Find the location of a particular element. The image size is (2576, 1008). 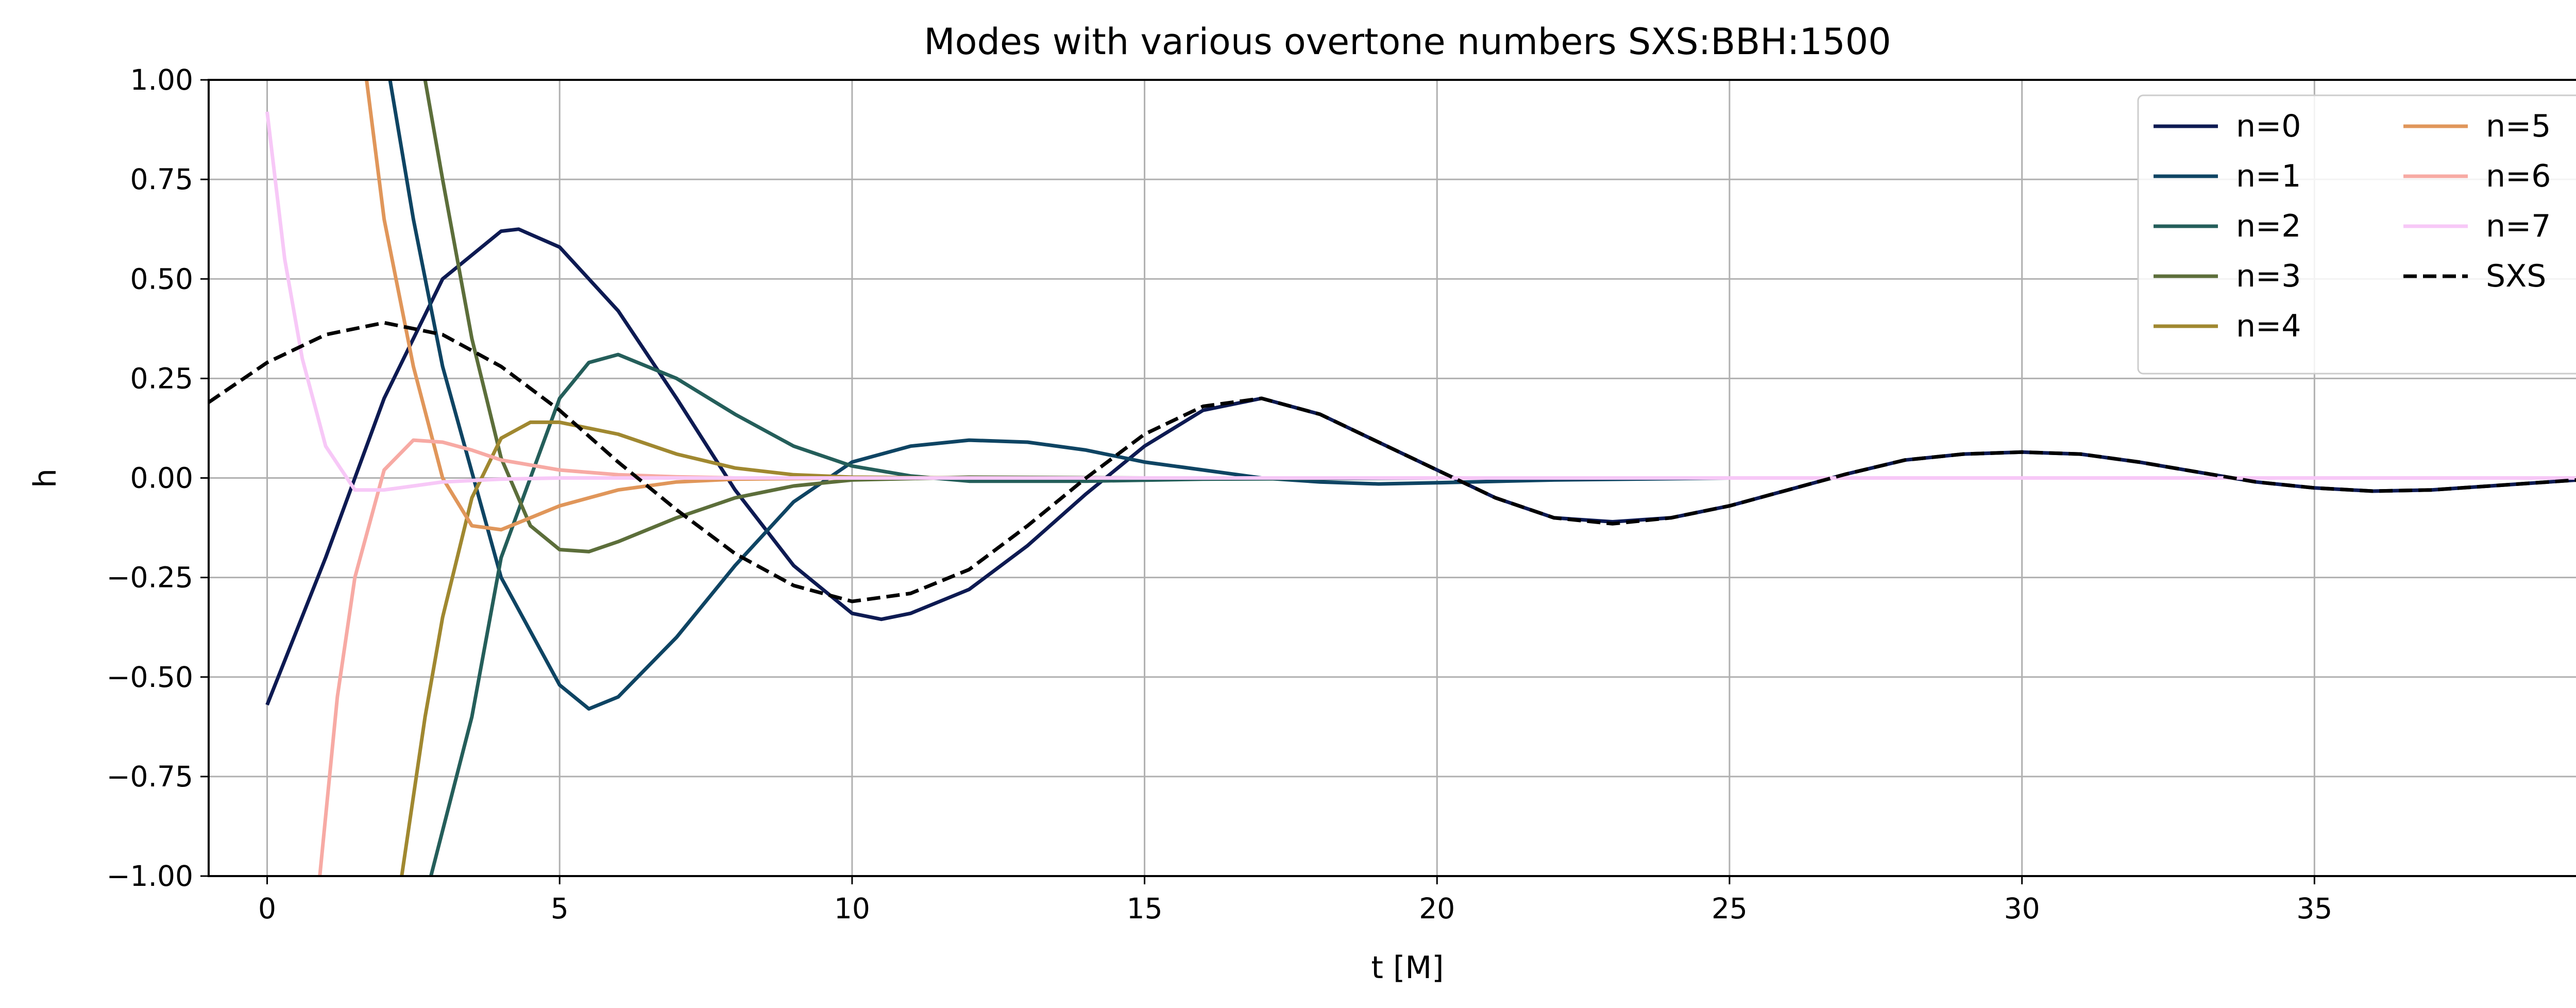

x-tick-label: 35 is located at coordinates (2314, 908).